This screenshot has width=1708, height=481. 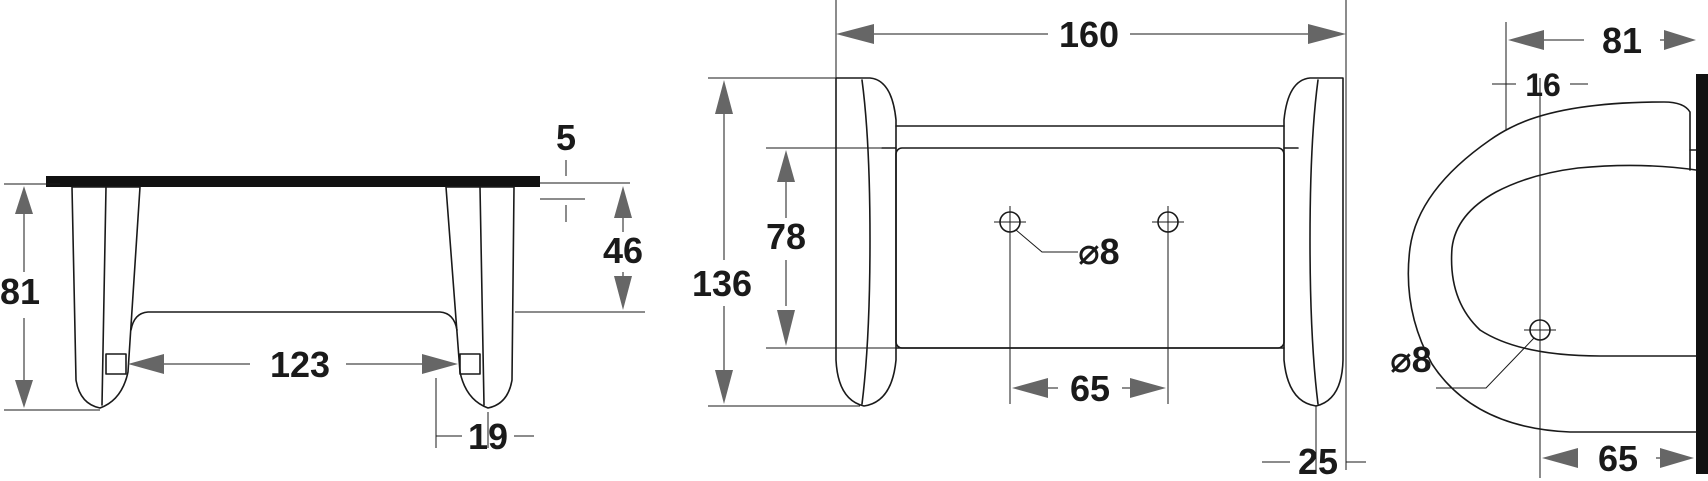 I want to click on dim-25: 25, so click(x=1318, y=461).